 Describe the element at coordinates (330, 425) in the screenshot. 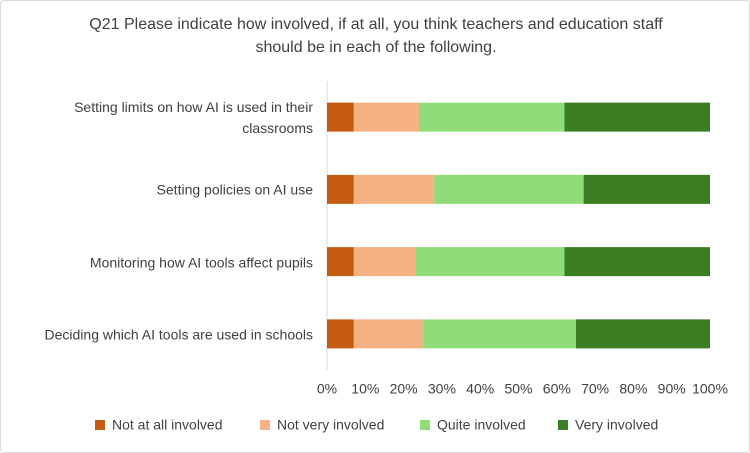

I see `legend-label: Not very involved` at that location.